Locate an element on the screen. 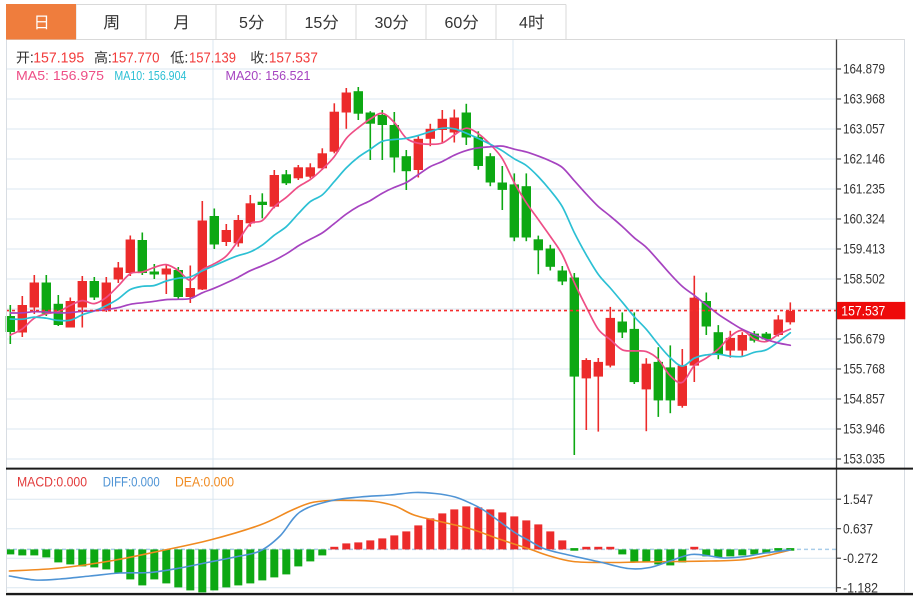 The image size is (913, 600). svg-text: MACD:0.000 is located at coordinates (52, 482).